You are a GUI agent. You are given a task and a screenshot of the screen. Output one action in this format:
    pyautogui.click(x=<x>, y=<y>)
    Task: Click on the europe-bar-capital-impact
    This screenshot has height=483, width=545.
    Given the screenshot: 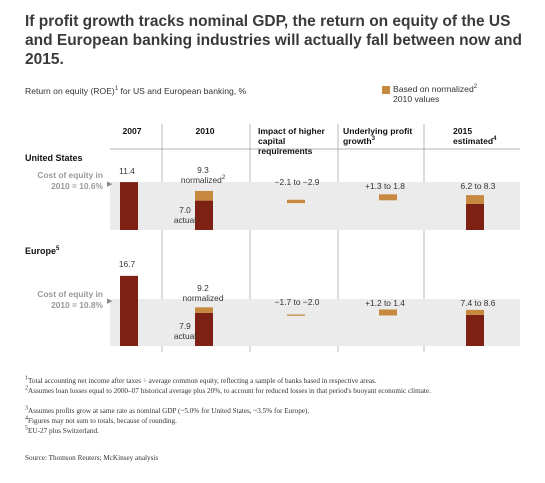 What is the action you would take?
    pyautogui.click(x=296, y=315)
    